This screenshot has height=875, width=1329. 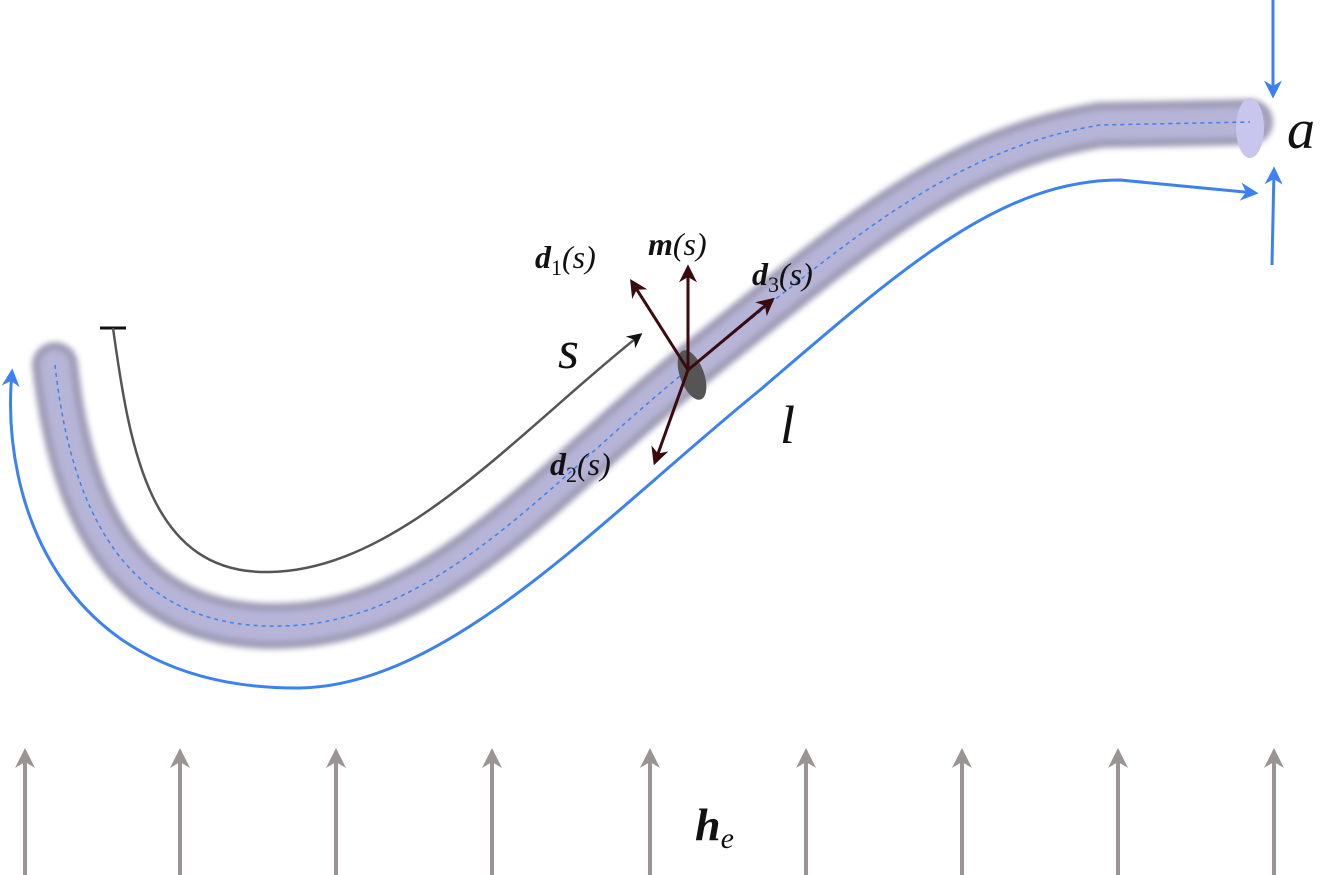 What do you see at coordinates (773, 284) in the screenshot?
I see `label-part: 3` at bounding box center [773, 284].